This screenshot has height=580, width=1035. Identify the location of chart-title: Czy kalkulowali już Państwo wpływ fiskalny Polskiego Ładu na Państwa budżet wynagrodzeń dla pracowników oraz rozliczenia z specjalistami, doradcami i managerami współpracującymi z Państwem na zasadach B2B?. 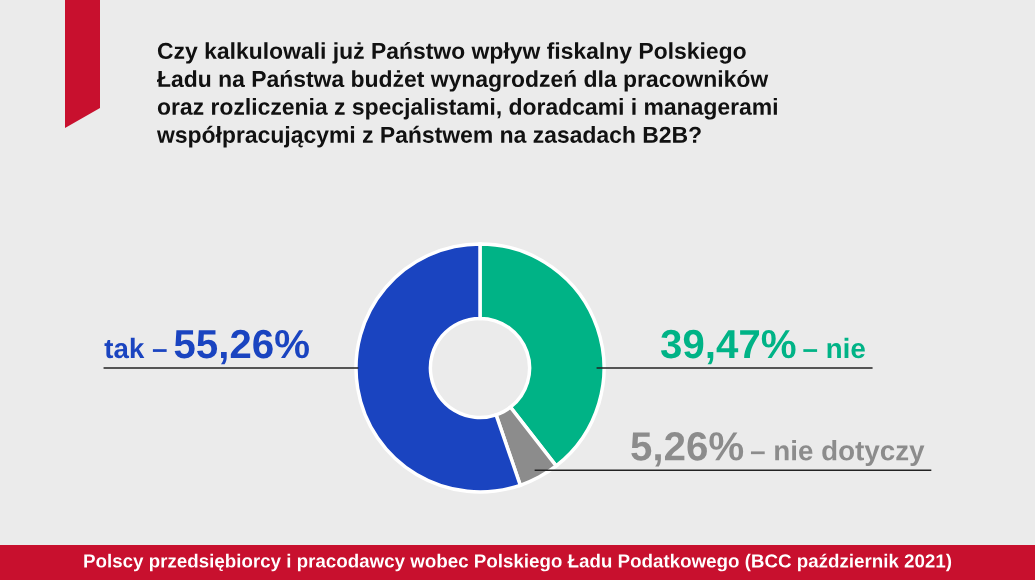
(466, 95).